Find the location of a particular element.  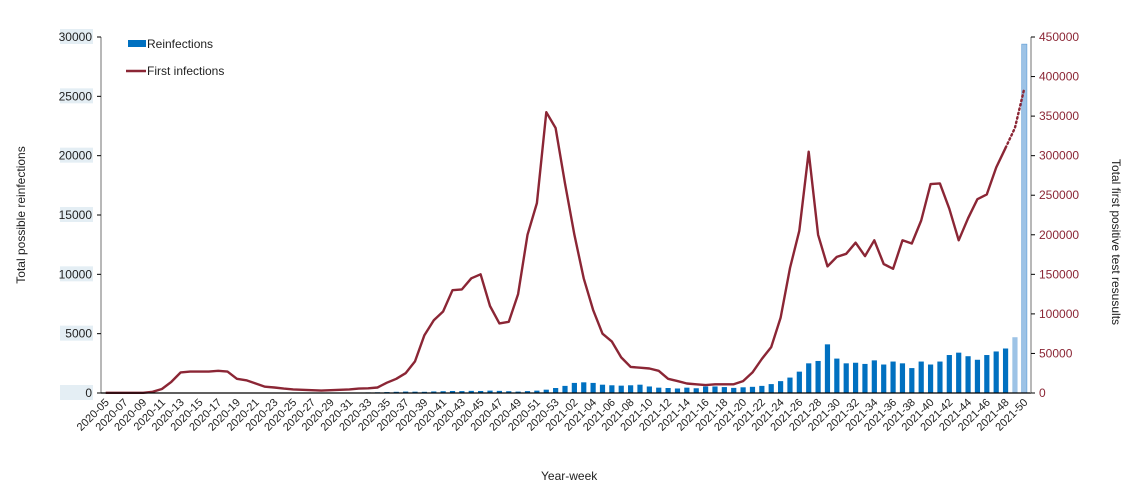

svg-text: 300000 is located at coordinates (1059, 156).